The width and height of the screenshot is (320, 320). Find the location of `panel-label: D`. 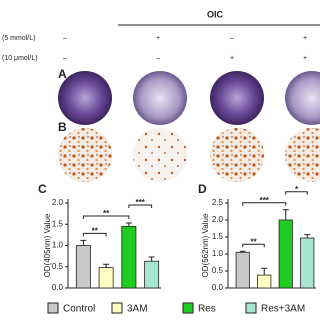

panel-label: D is located at coordinates (202, 189).